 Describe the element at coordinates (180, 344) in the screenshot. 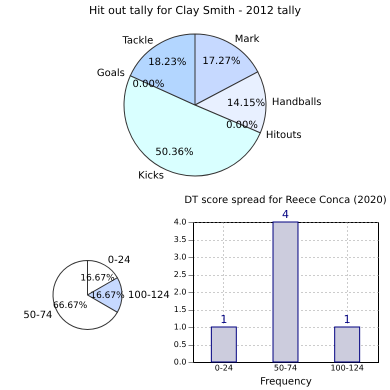

I see `y-tick-label: 0.5` at that location.